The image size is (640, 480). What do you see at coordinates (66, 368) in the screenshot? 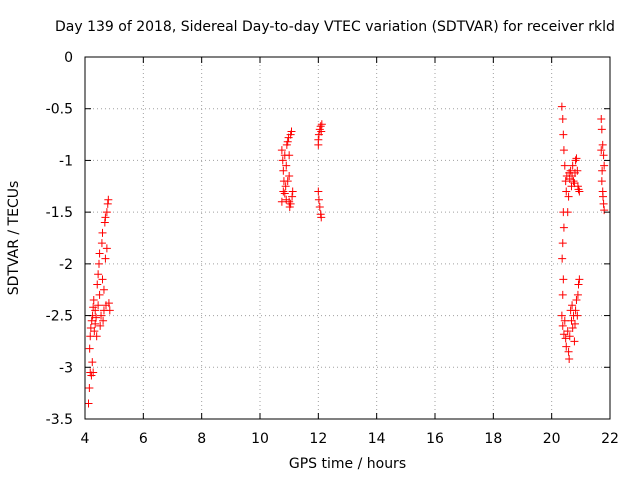
I see `y-tick-label: -3` at bounding box center [66, 368].